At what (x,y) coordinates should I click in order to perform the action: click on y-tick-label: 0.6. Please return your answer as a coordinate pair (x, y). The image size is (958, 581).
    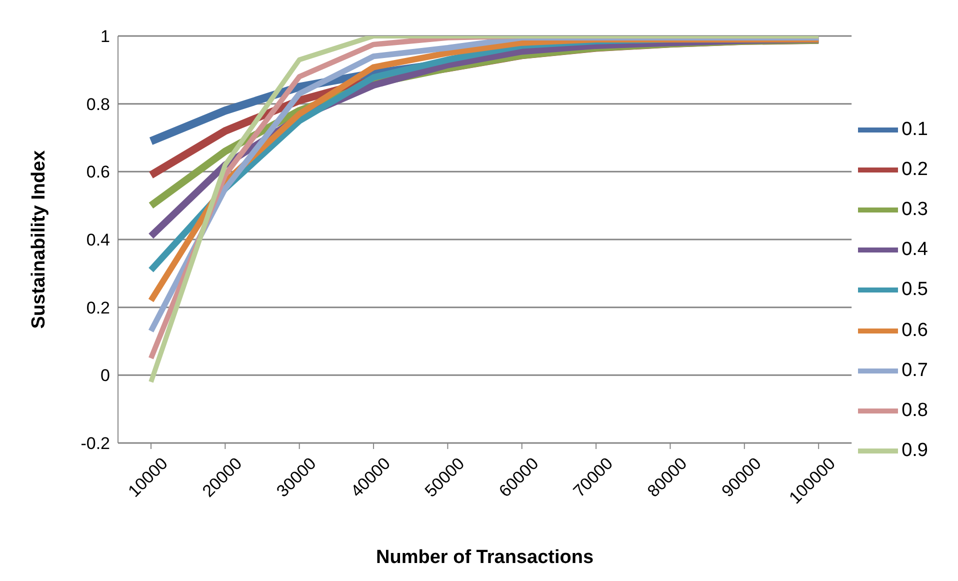
    Looking at the image, I should click on (98, 172).